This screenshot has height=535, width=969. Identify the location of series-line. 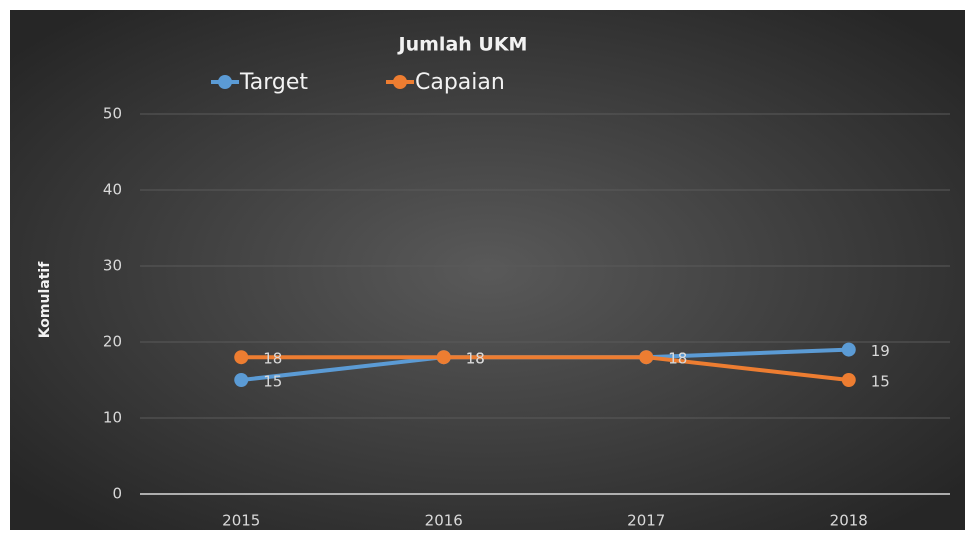
(545, 368).